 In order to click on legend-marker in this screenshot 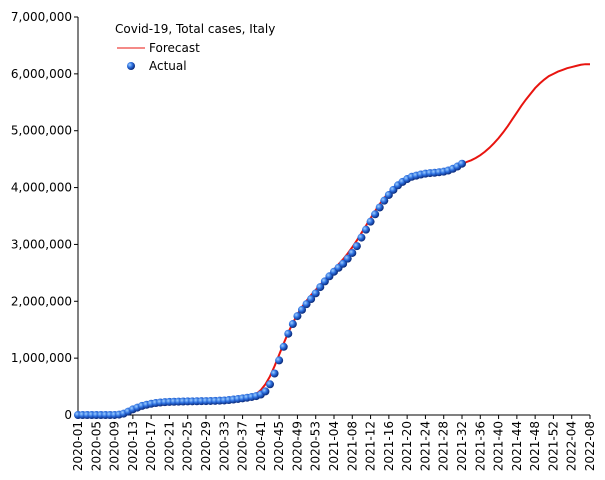, I will do `click(131, 66)`.